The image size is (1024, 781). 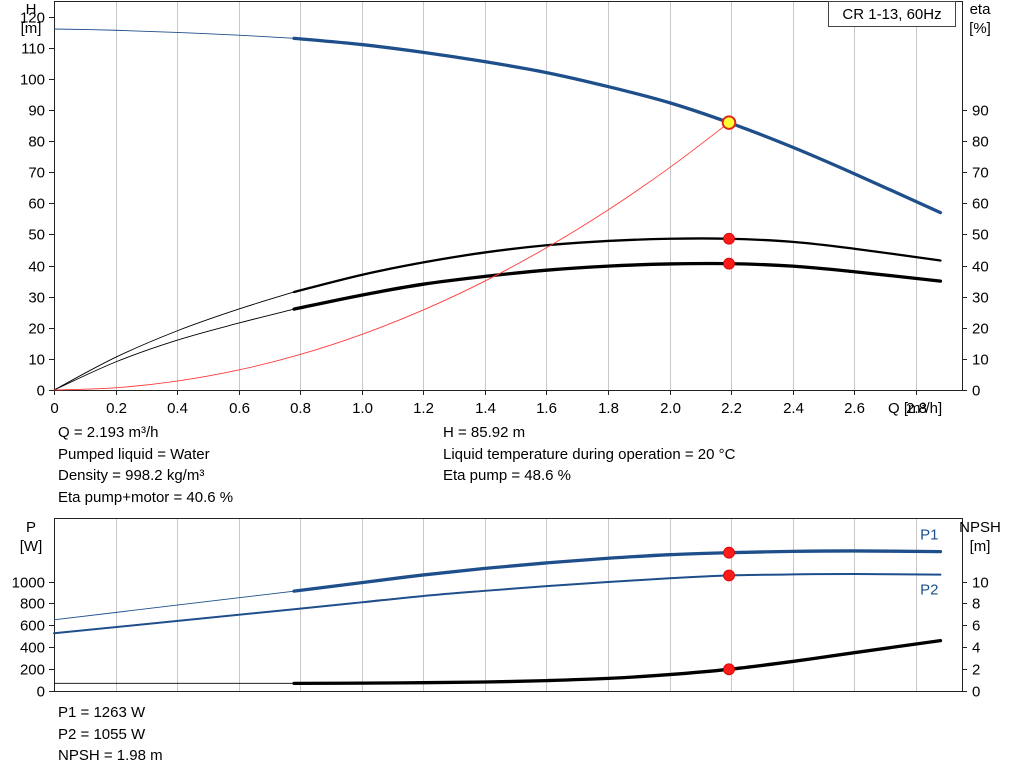 I want to click on x-tick-label: 2.0, so click(x=670, y=408).